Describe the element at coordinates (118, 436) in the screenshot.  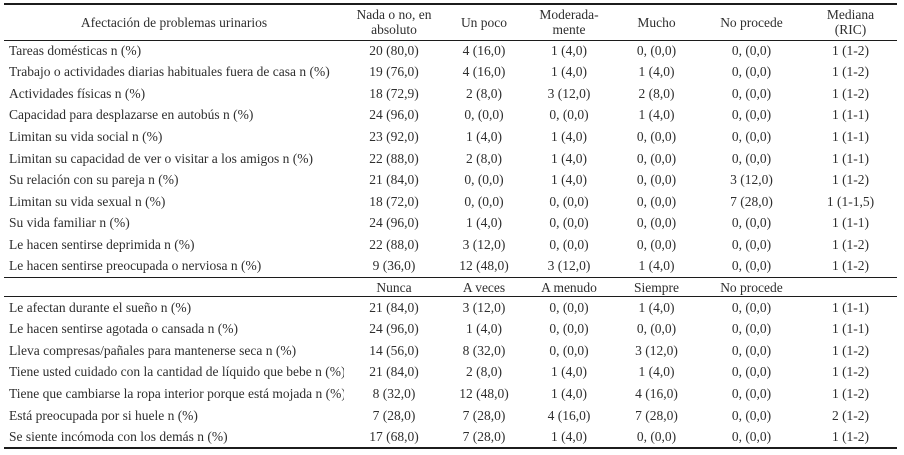
I see `row-label: Se siente incómoda con los demás n (%)` at that location.